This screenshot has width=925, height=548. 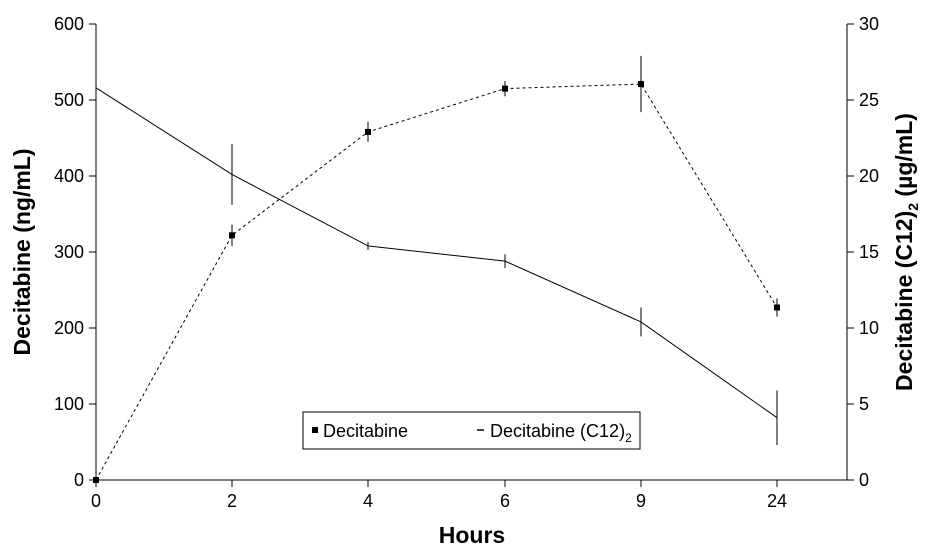 What do you see at coordinates (69, 24) in the screenshot?
I see `y-left-tick-label: 600` at bounding box center [69, 24].